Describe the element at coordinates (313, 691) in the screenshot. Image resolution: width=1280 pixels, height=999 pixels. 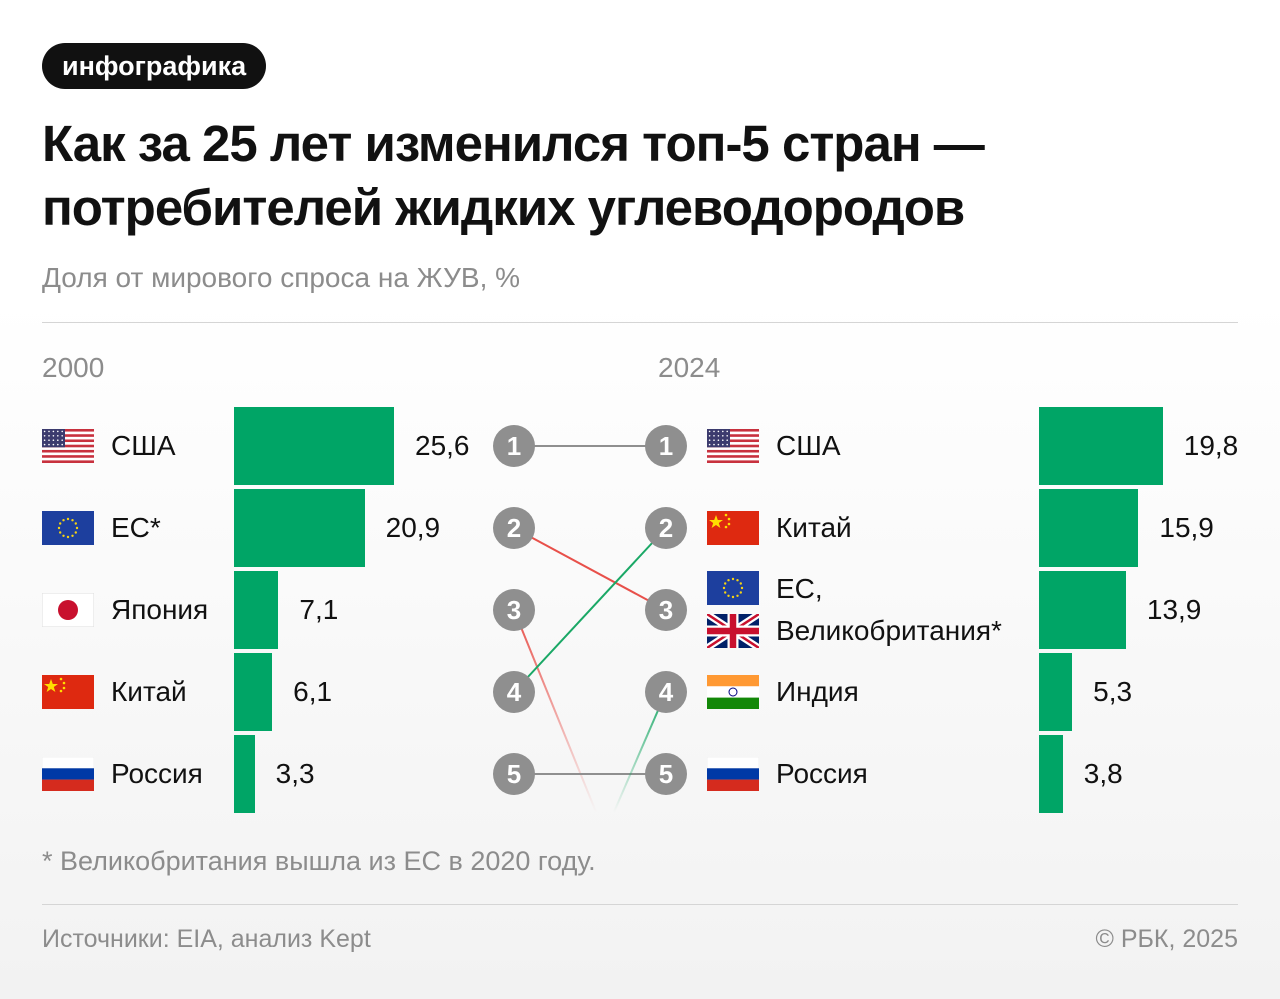
I see `value-label: 6,1` at that location.